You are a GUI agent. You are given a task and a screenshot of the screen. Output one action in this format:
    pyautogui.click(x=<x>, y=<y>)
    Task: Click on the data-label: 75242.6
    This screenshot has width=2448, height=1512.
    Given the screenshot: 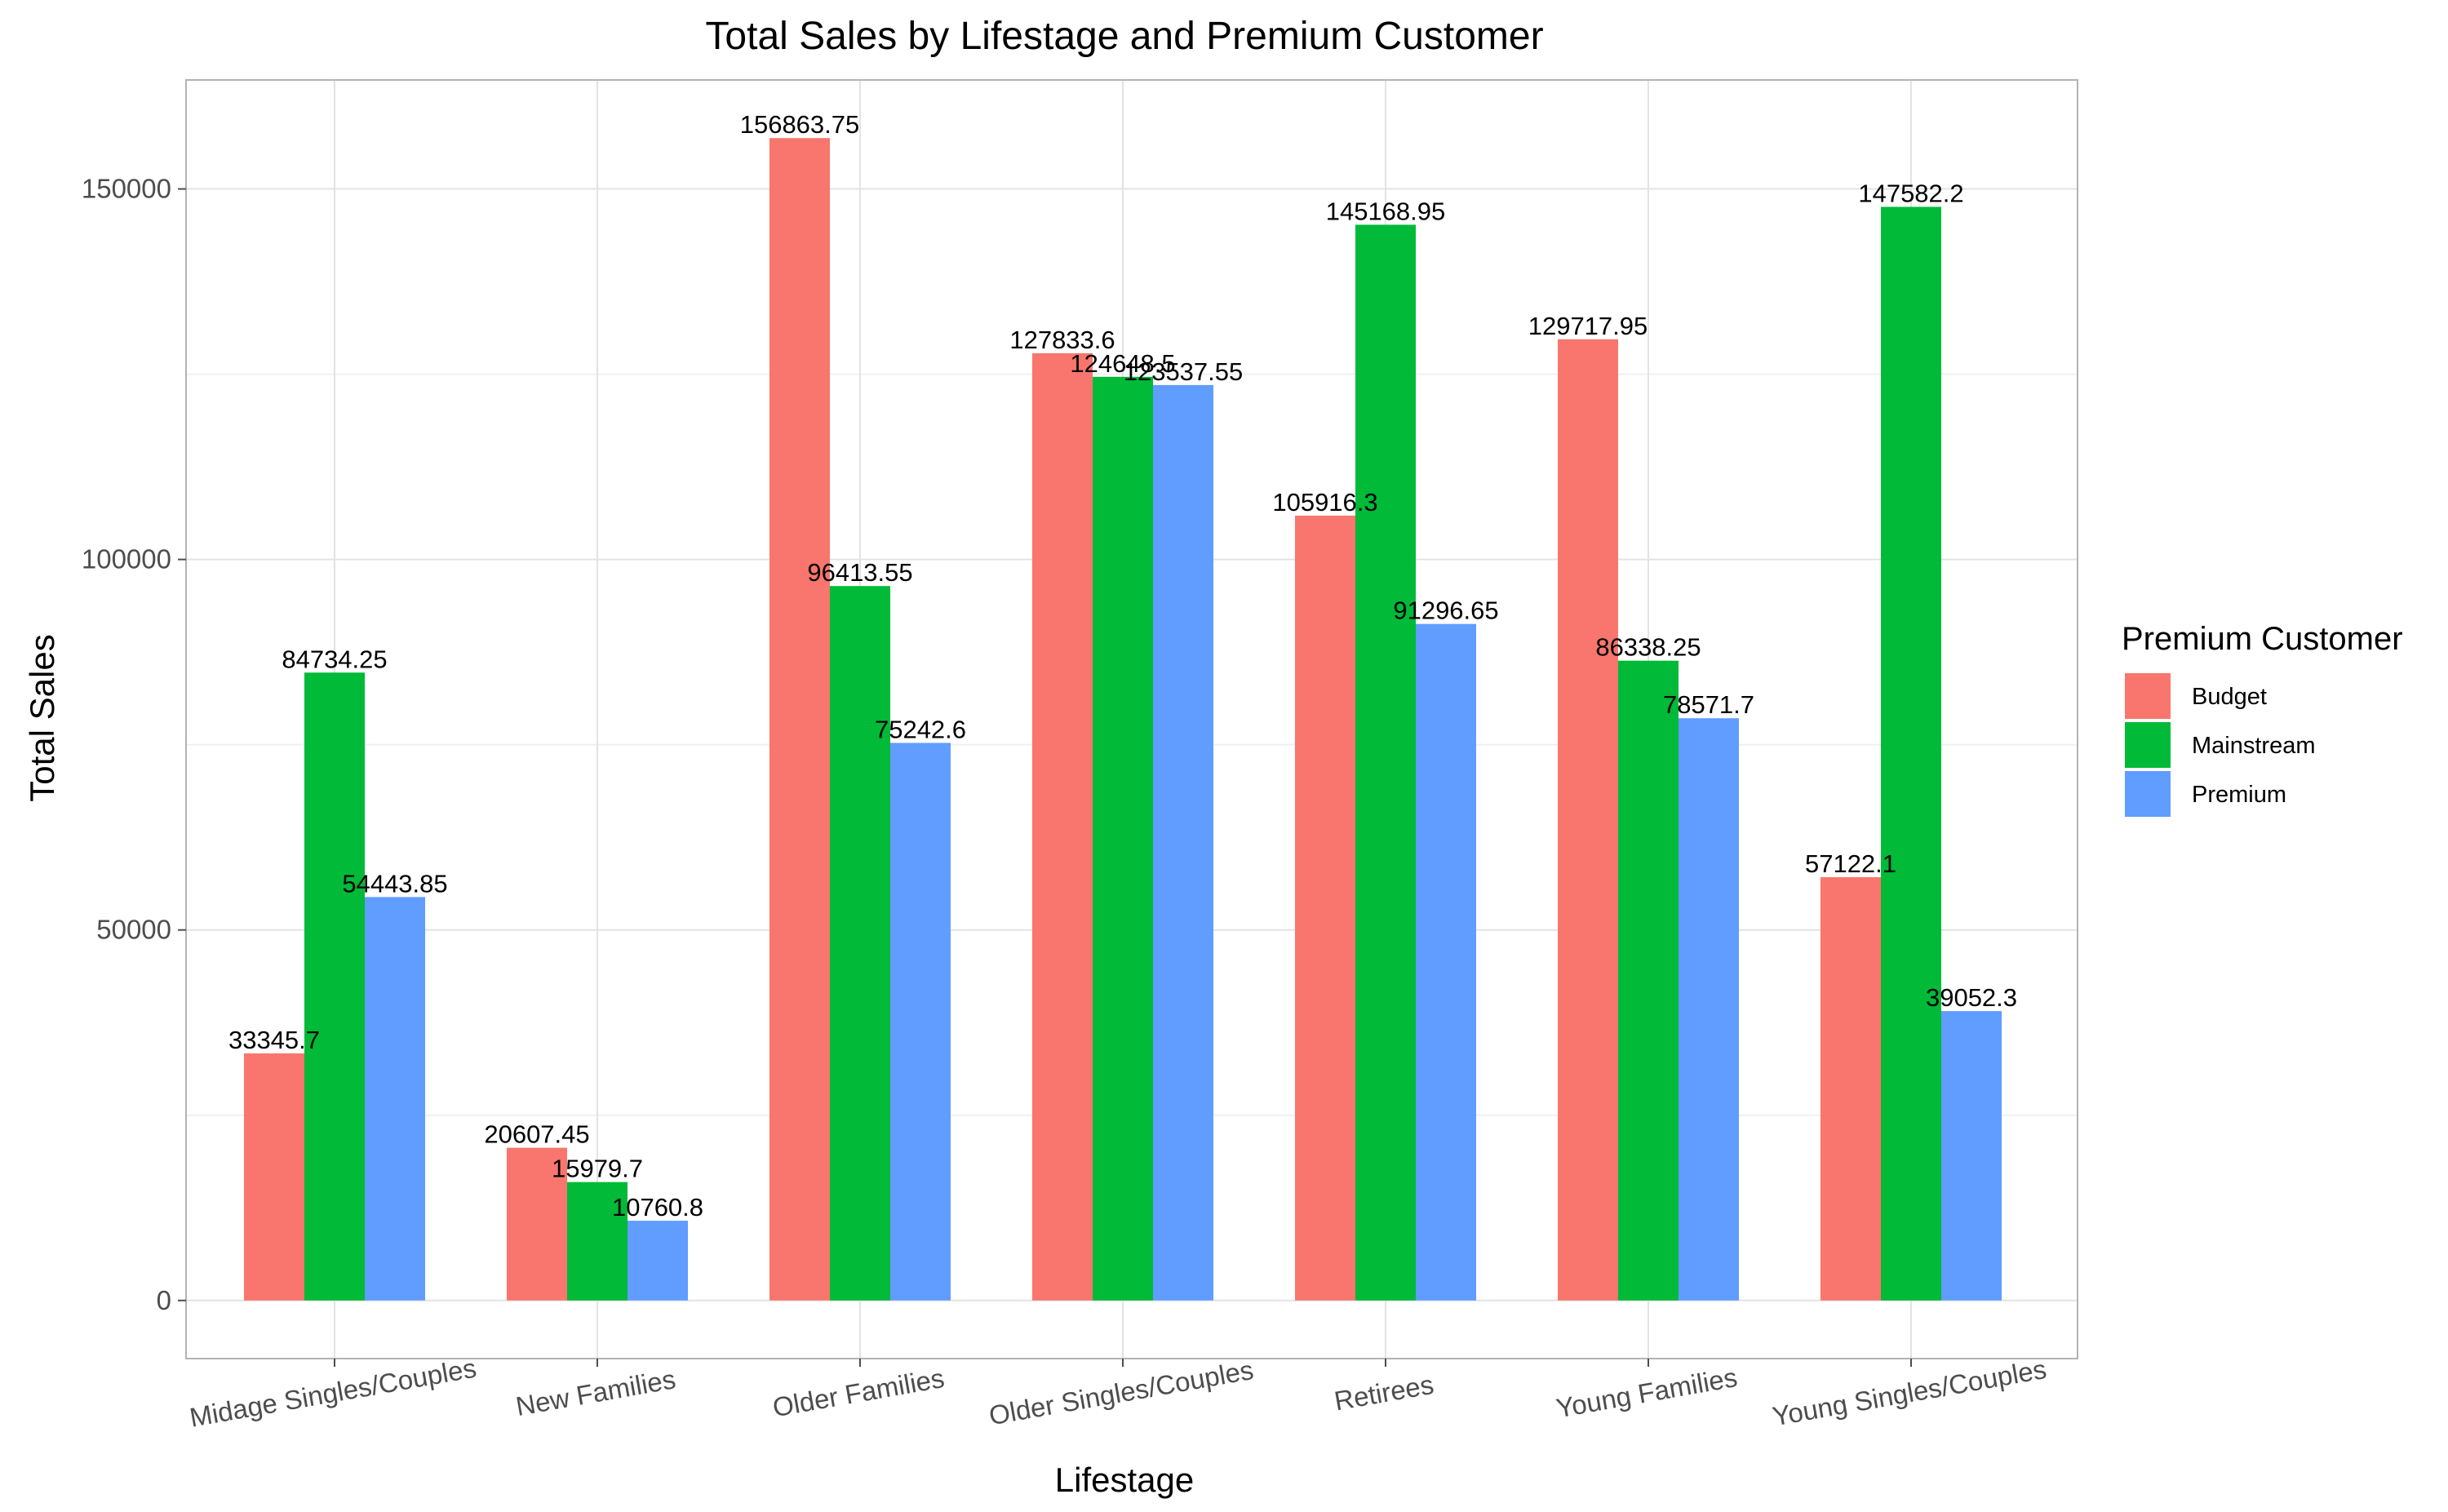 What is the action you would take?
    pyautogui.click(x=921, y=729)
    